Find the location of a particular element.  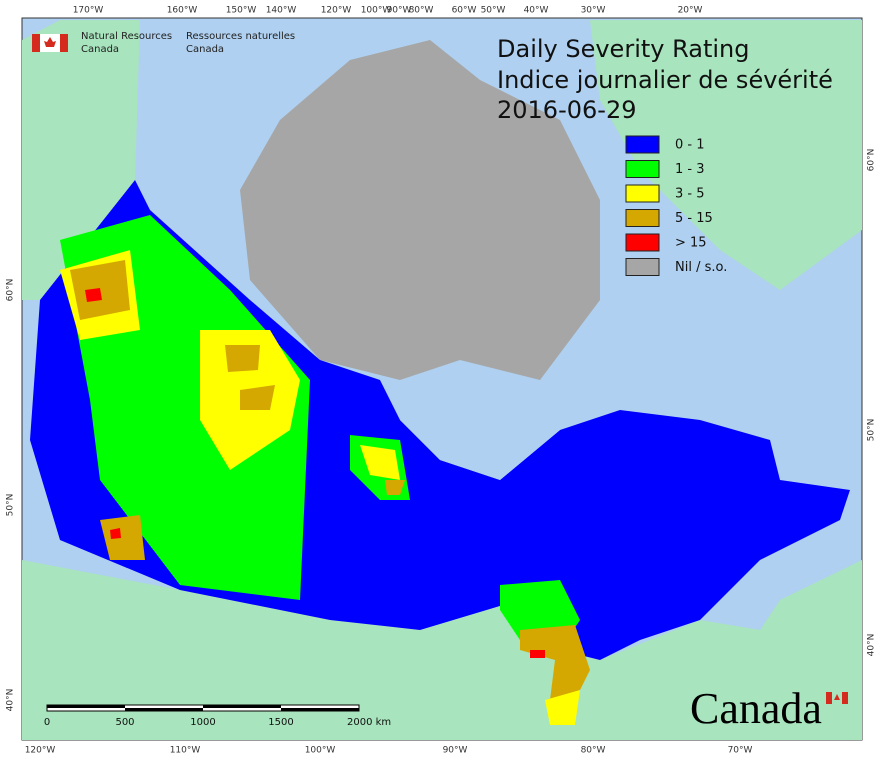

scale-bar is located at coordinates (203, 708).